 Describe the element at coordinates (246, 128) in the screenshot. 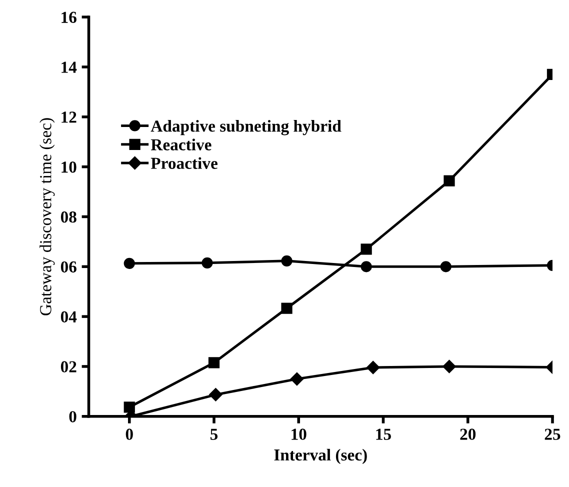

I see `legend-label: Adaptive subneting hybrid` at that location.